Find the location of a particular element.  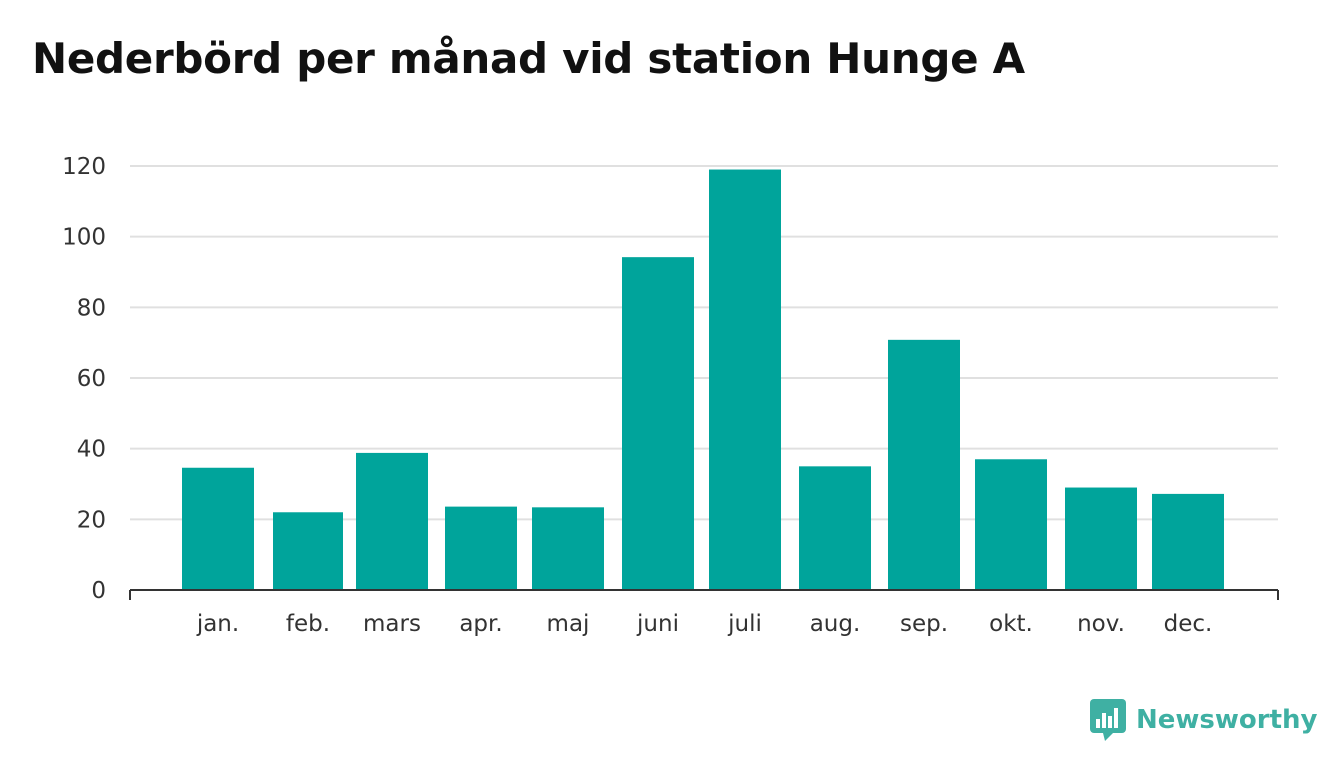

x-tick-label: mars is located at coordinates (392, 624).